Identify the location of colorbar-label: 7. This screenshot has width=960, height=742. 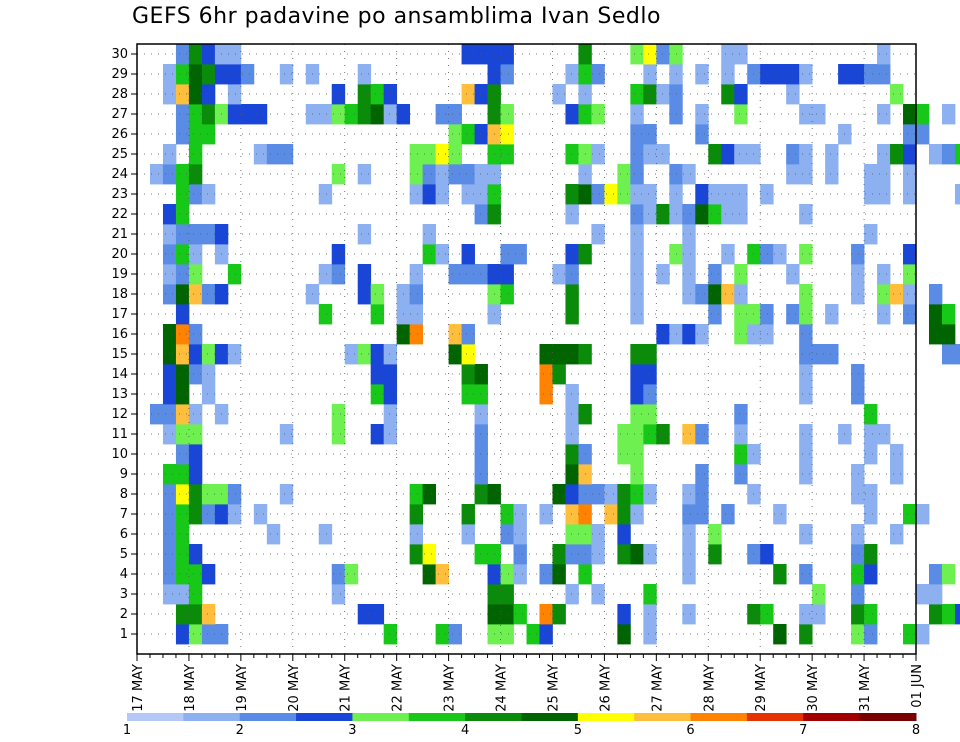
(803, 730).